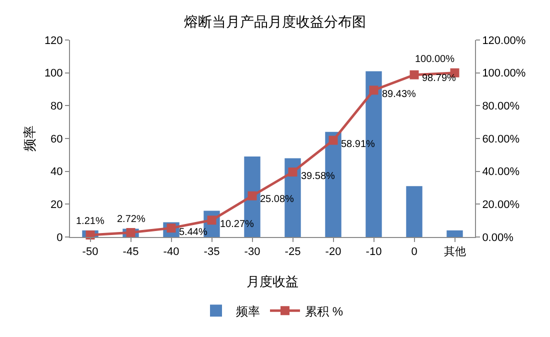  What do you see at coordinates (171, 252) in the screenshot?
I see `x-tick-label: -40` at bounding box center [171, 252].